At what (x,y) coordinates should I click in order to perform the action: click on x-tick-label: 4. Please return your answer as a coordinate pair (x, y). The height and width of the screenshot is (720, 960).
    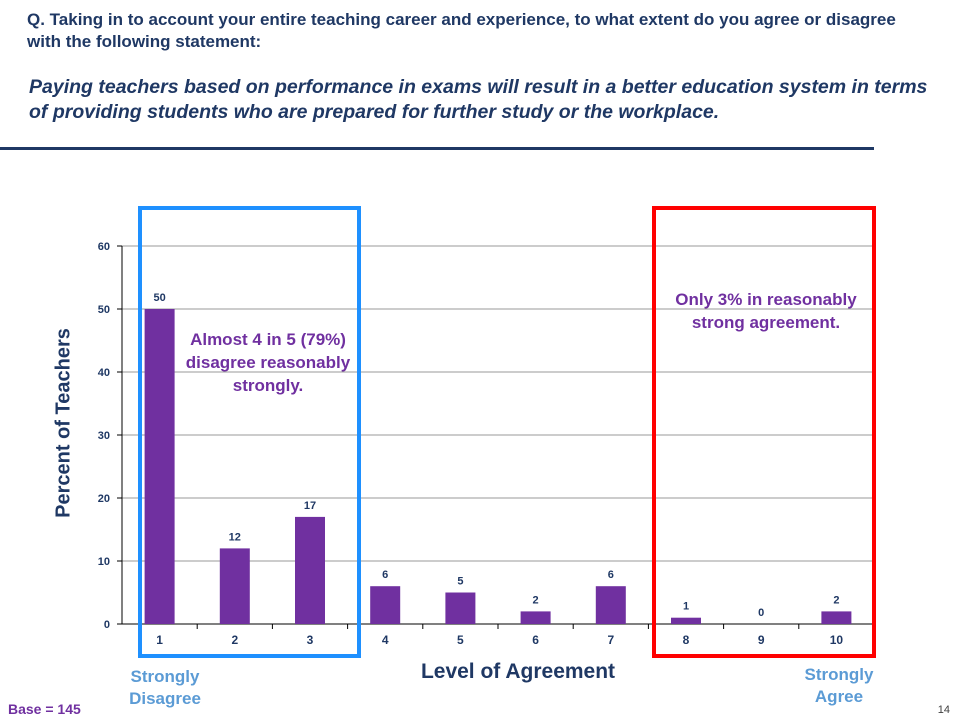
    Looking at the image, I should click on (385, 640).